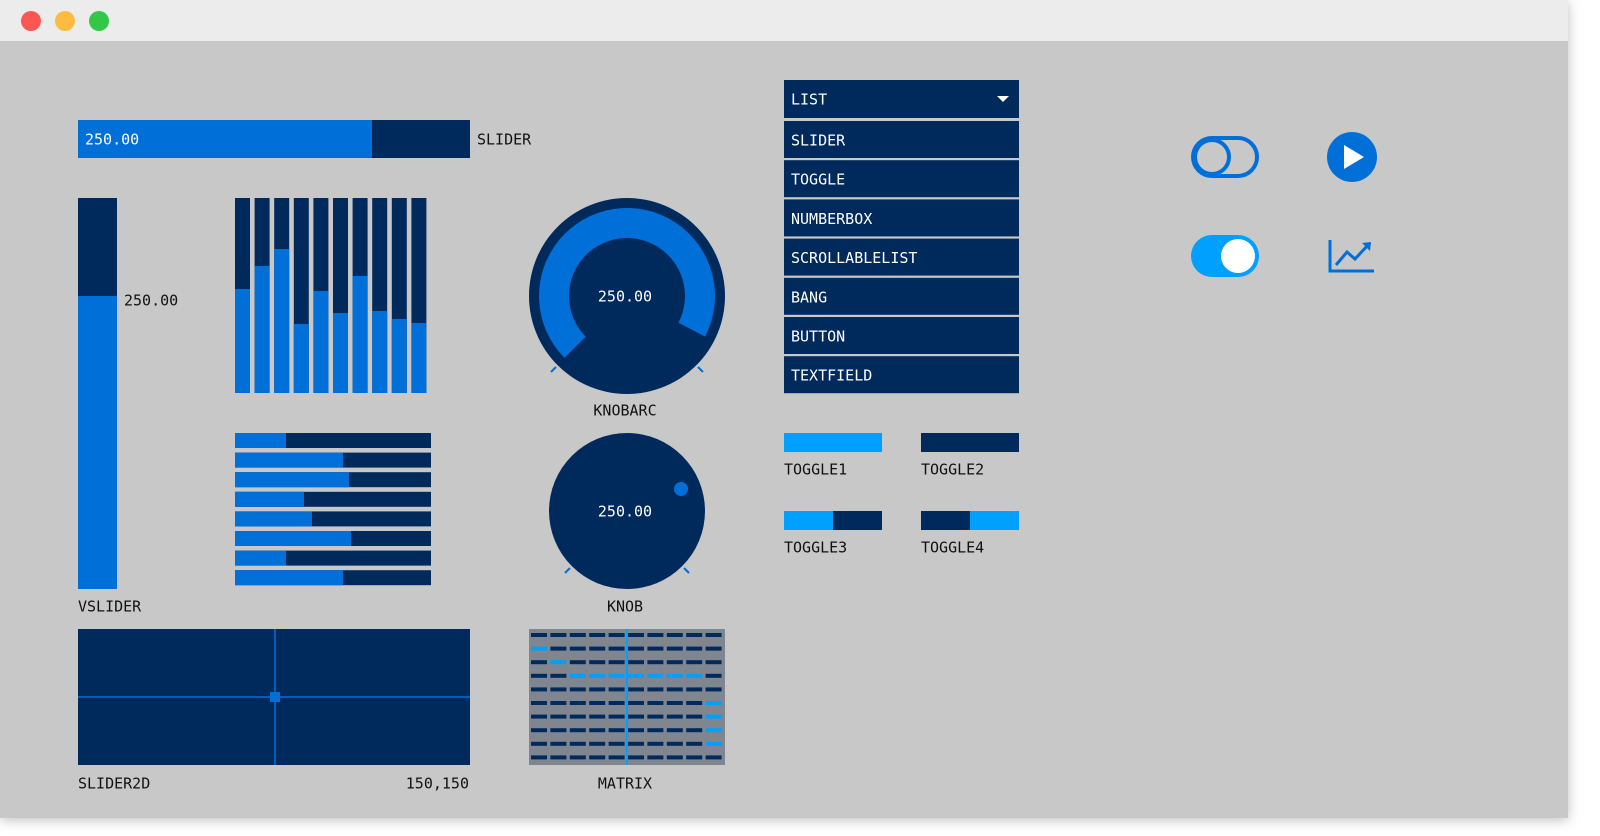  What do you see at coordinates (99, 21) in the screenshot?
I see `maximize-button` at bounding box center [99, 21].